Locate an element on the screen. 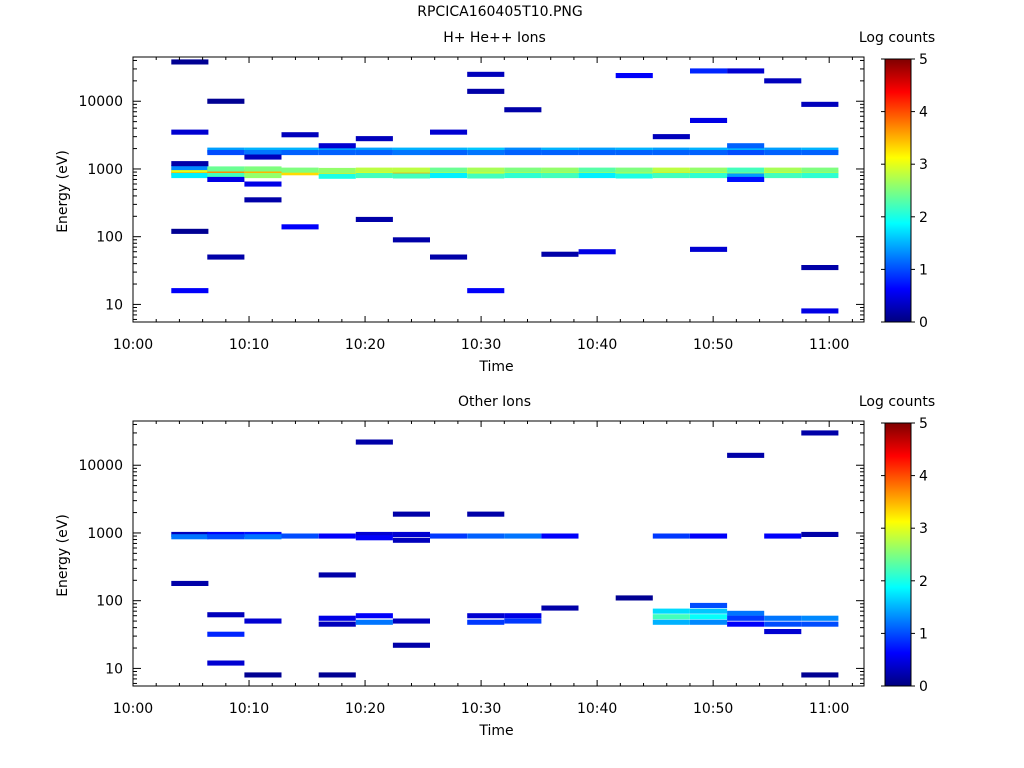 The height and width of the screenshot is (768, 1024). colorbar-tick-label: 1 is located at coordinates (923, 270).